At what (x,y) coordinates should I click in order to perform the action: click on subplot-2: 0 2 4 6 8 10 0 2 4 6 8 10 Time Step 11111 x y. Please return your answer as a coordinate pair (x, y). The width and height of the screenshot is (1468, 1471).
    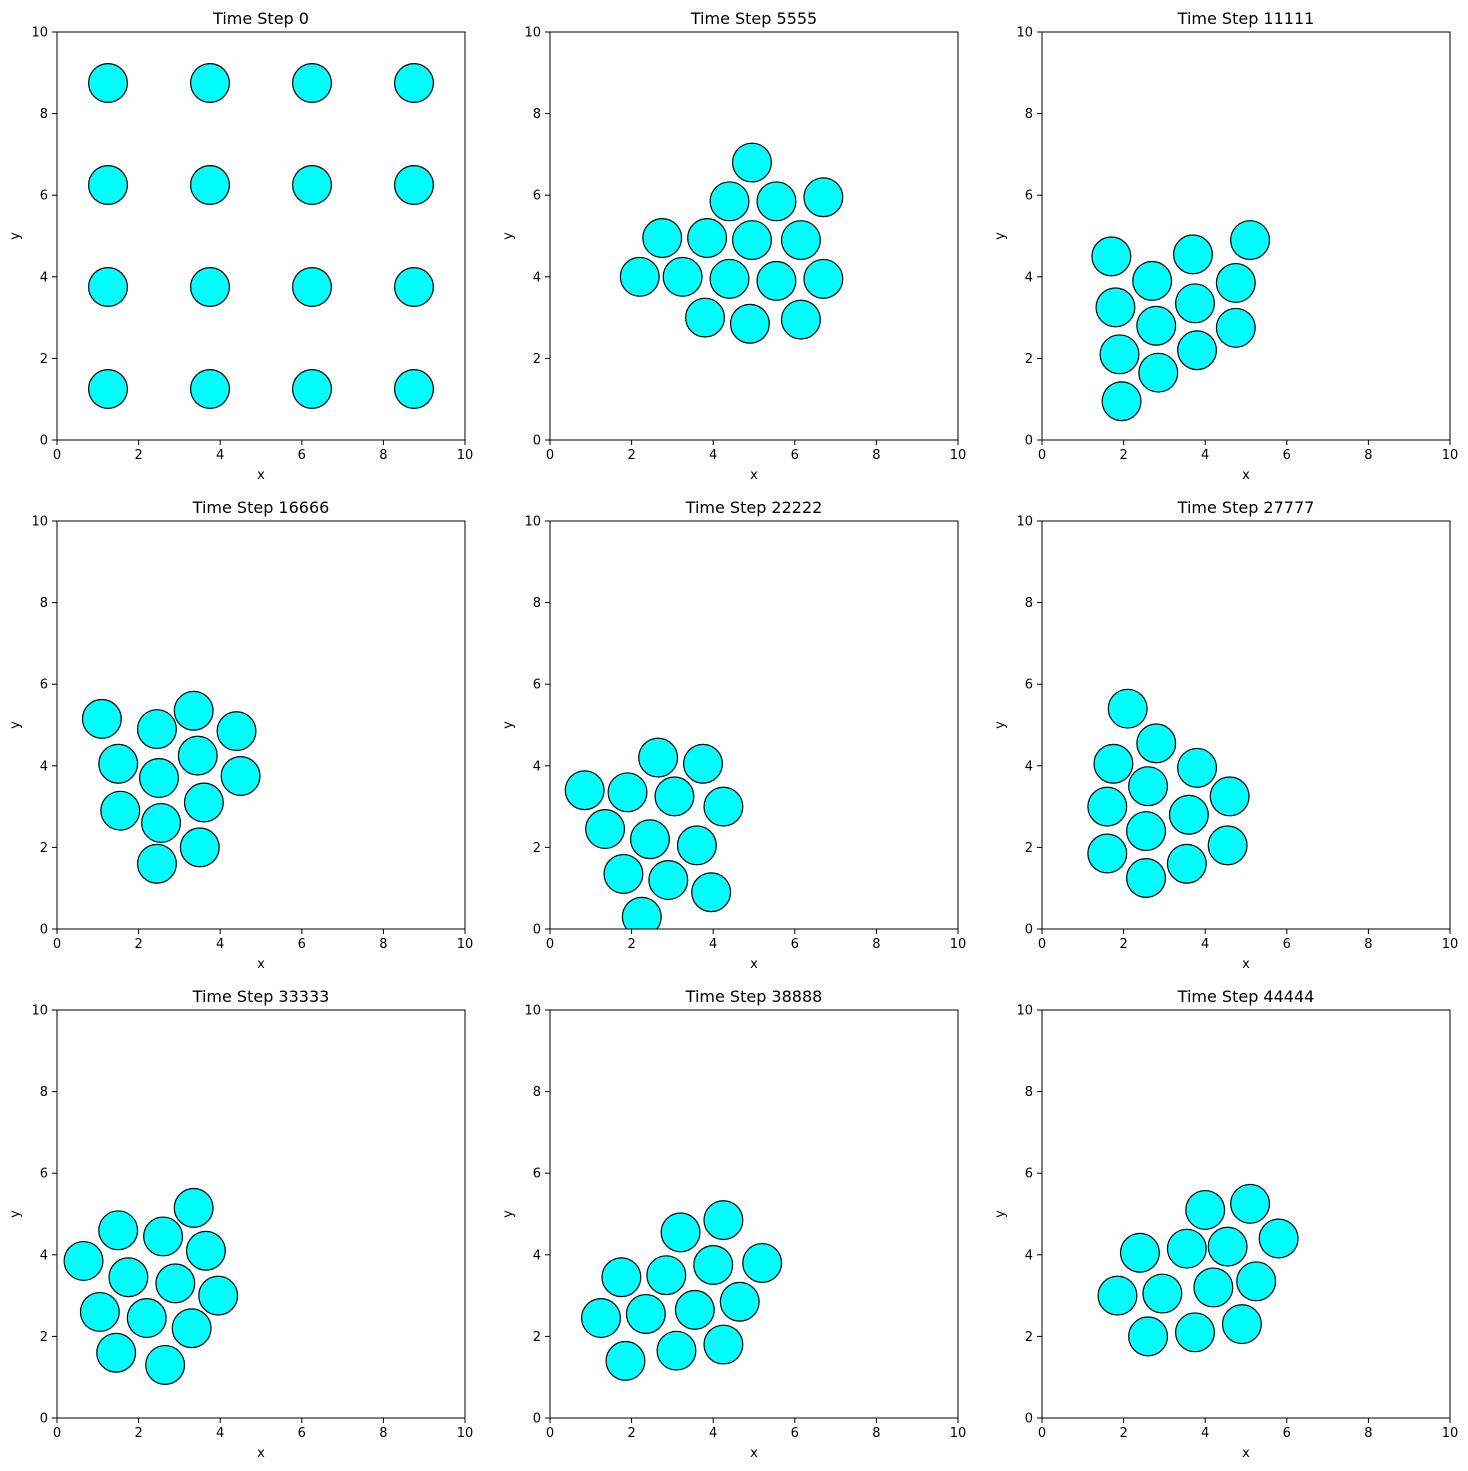
    Looking at the image, I should click on (1225, 246).